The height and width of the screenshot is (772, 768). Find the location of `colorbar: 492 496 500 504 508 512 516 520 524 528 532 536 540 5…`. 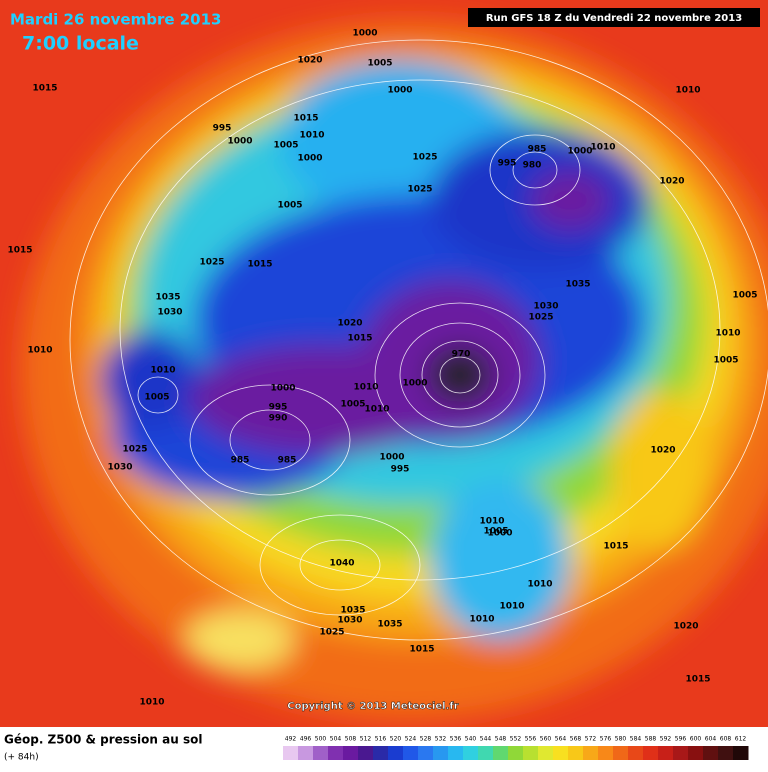

colorbar: 492 496 500 504 508 512 516 520 524 528 532 536 540 5… is located at coordinates (516, 748).